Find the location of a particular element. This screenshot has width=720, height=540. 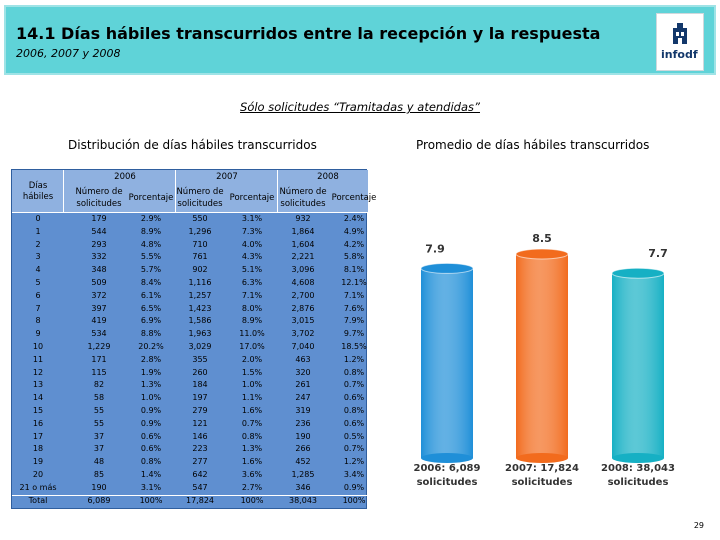

table-cell: 7.9% is located at coordinates (354, 321).